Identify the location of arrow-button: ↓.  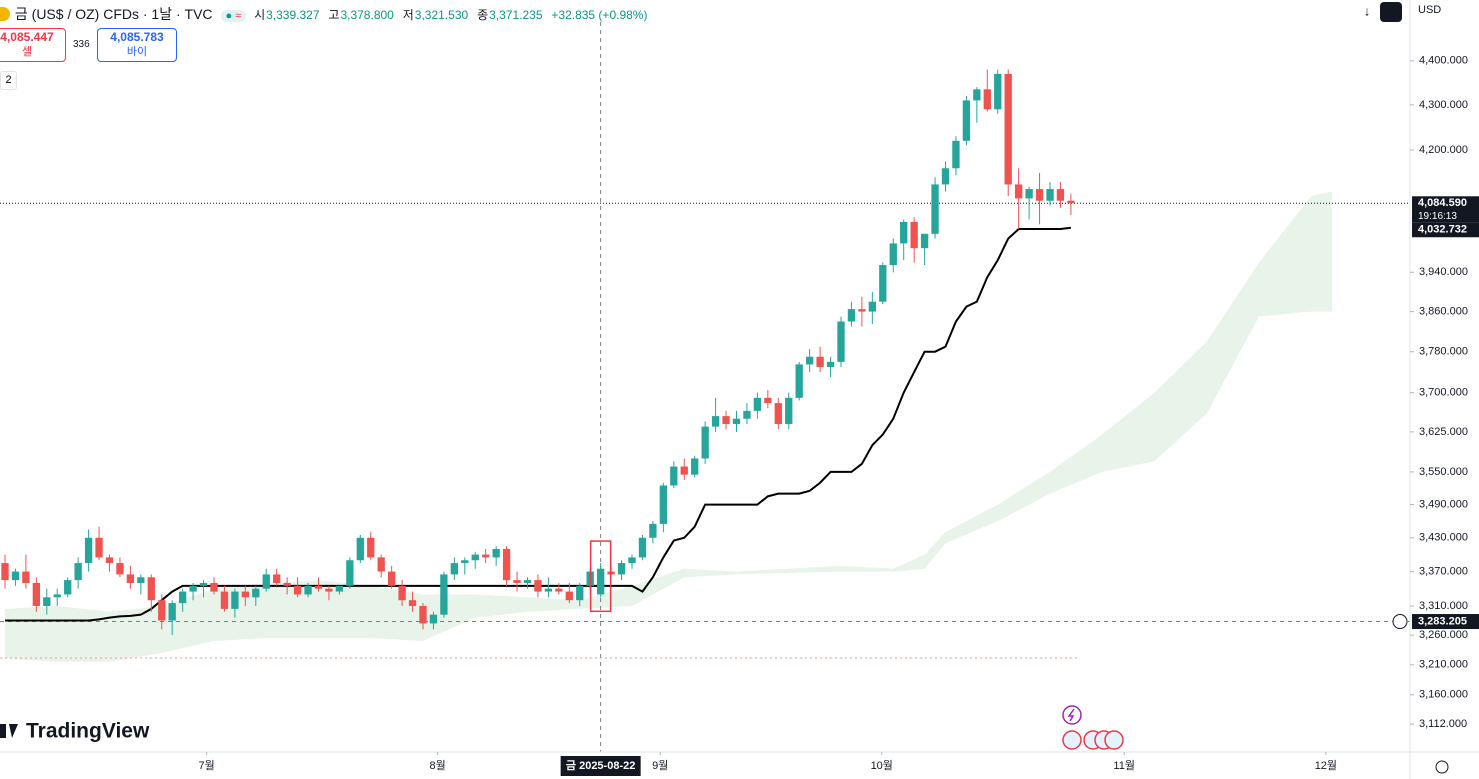
(1367, 10).